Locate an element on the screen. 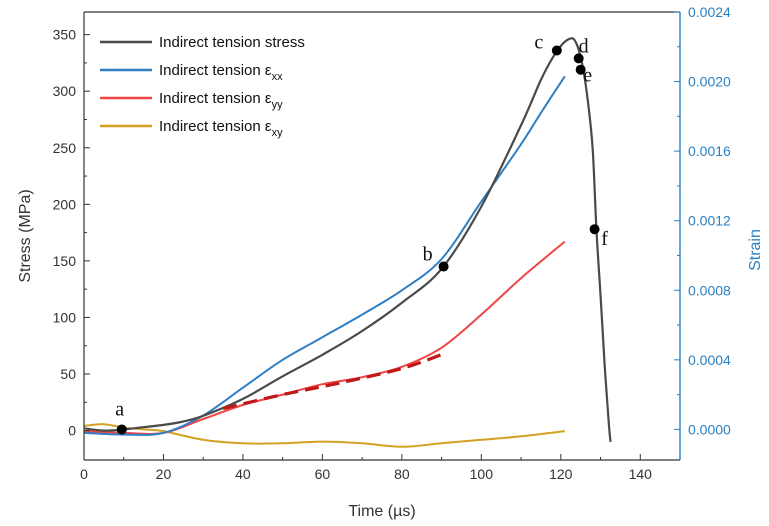  x-tick-label: 60 is located at coordinates (323, 474).